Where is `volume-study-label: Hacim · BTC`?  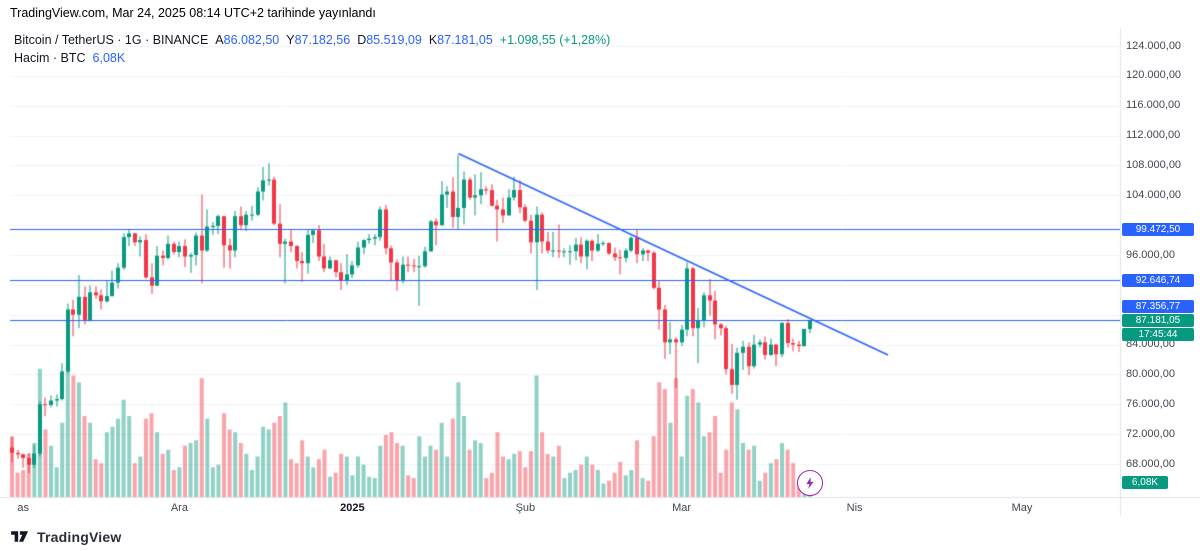 volume-study-label: Hacim · BTC is located at coordinates (50, 58).